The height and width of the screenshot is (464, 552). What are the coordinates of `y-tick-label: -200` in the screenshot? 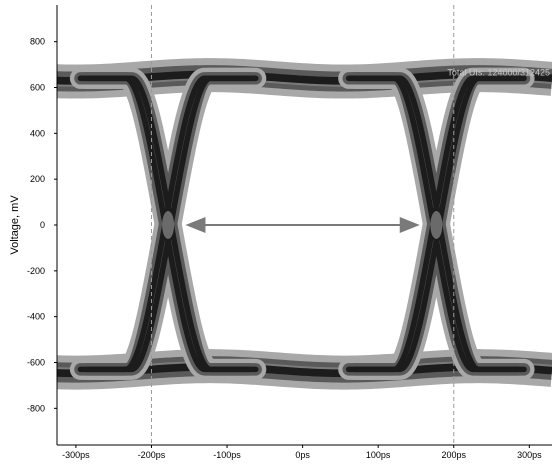 It's located at (36, 271).